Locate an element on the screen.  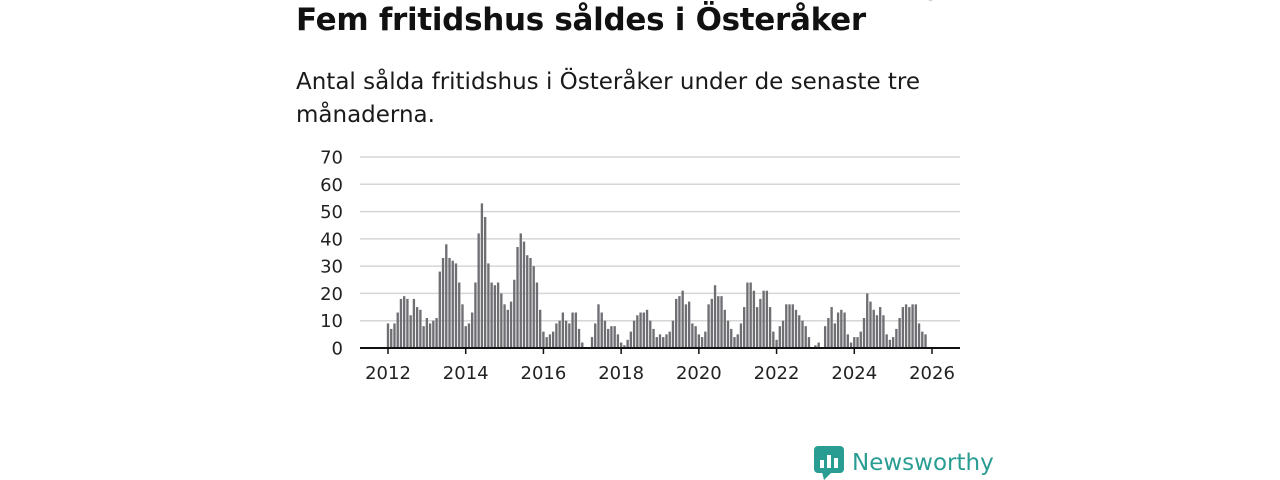
x-tick-label: 2014 is located at coordinates (466, 373).